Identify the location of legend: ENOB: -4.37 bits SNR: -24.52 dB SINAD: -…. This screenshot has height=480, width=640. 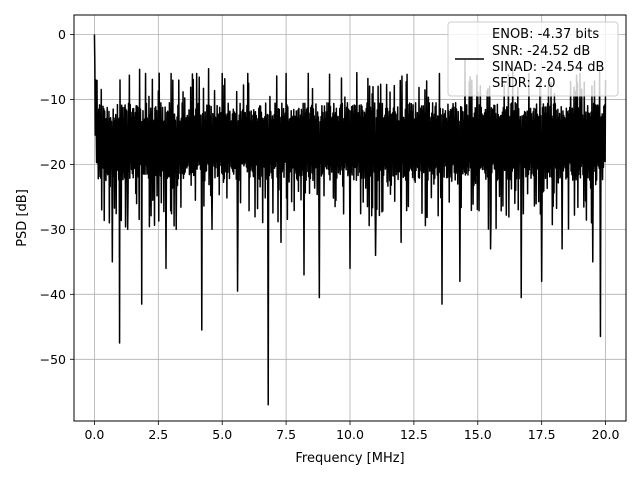
(533, 59).